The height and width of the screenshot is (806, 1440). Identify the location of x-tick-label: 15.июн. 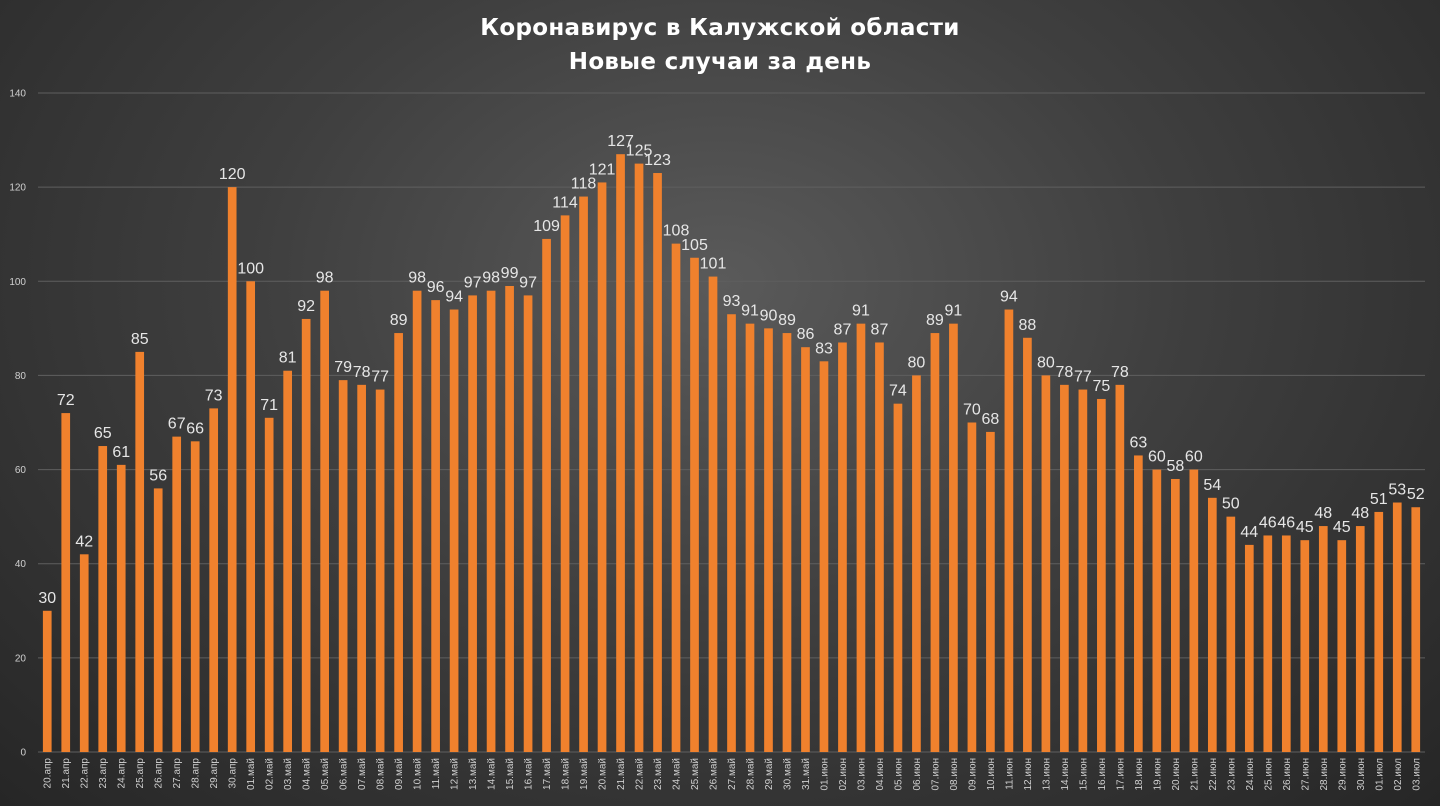
(1083, 774).